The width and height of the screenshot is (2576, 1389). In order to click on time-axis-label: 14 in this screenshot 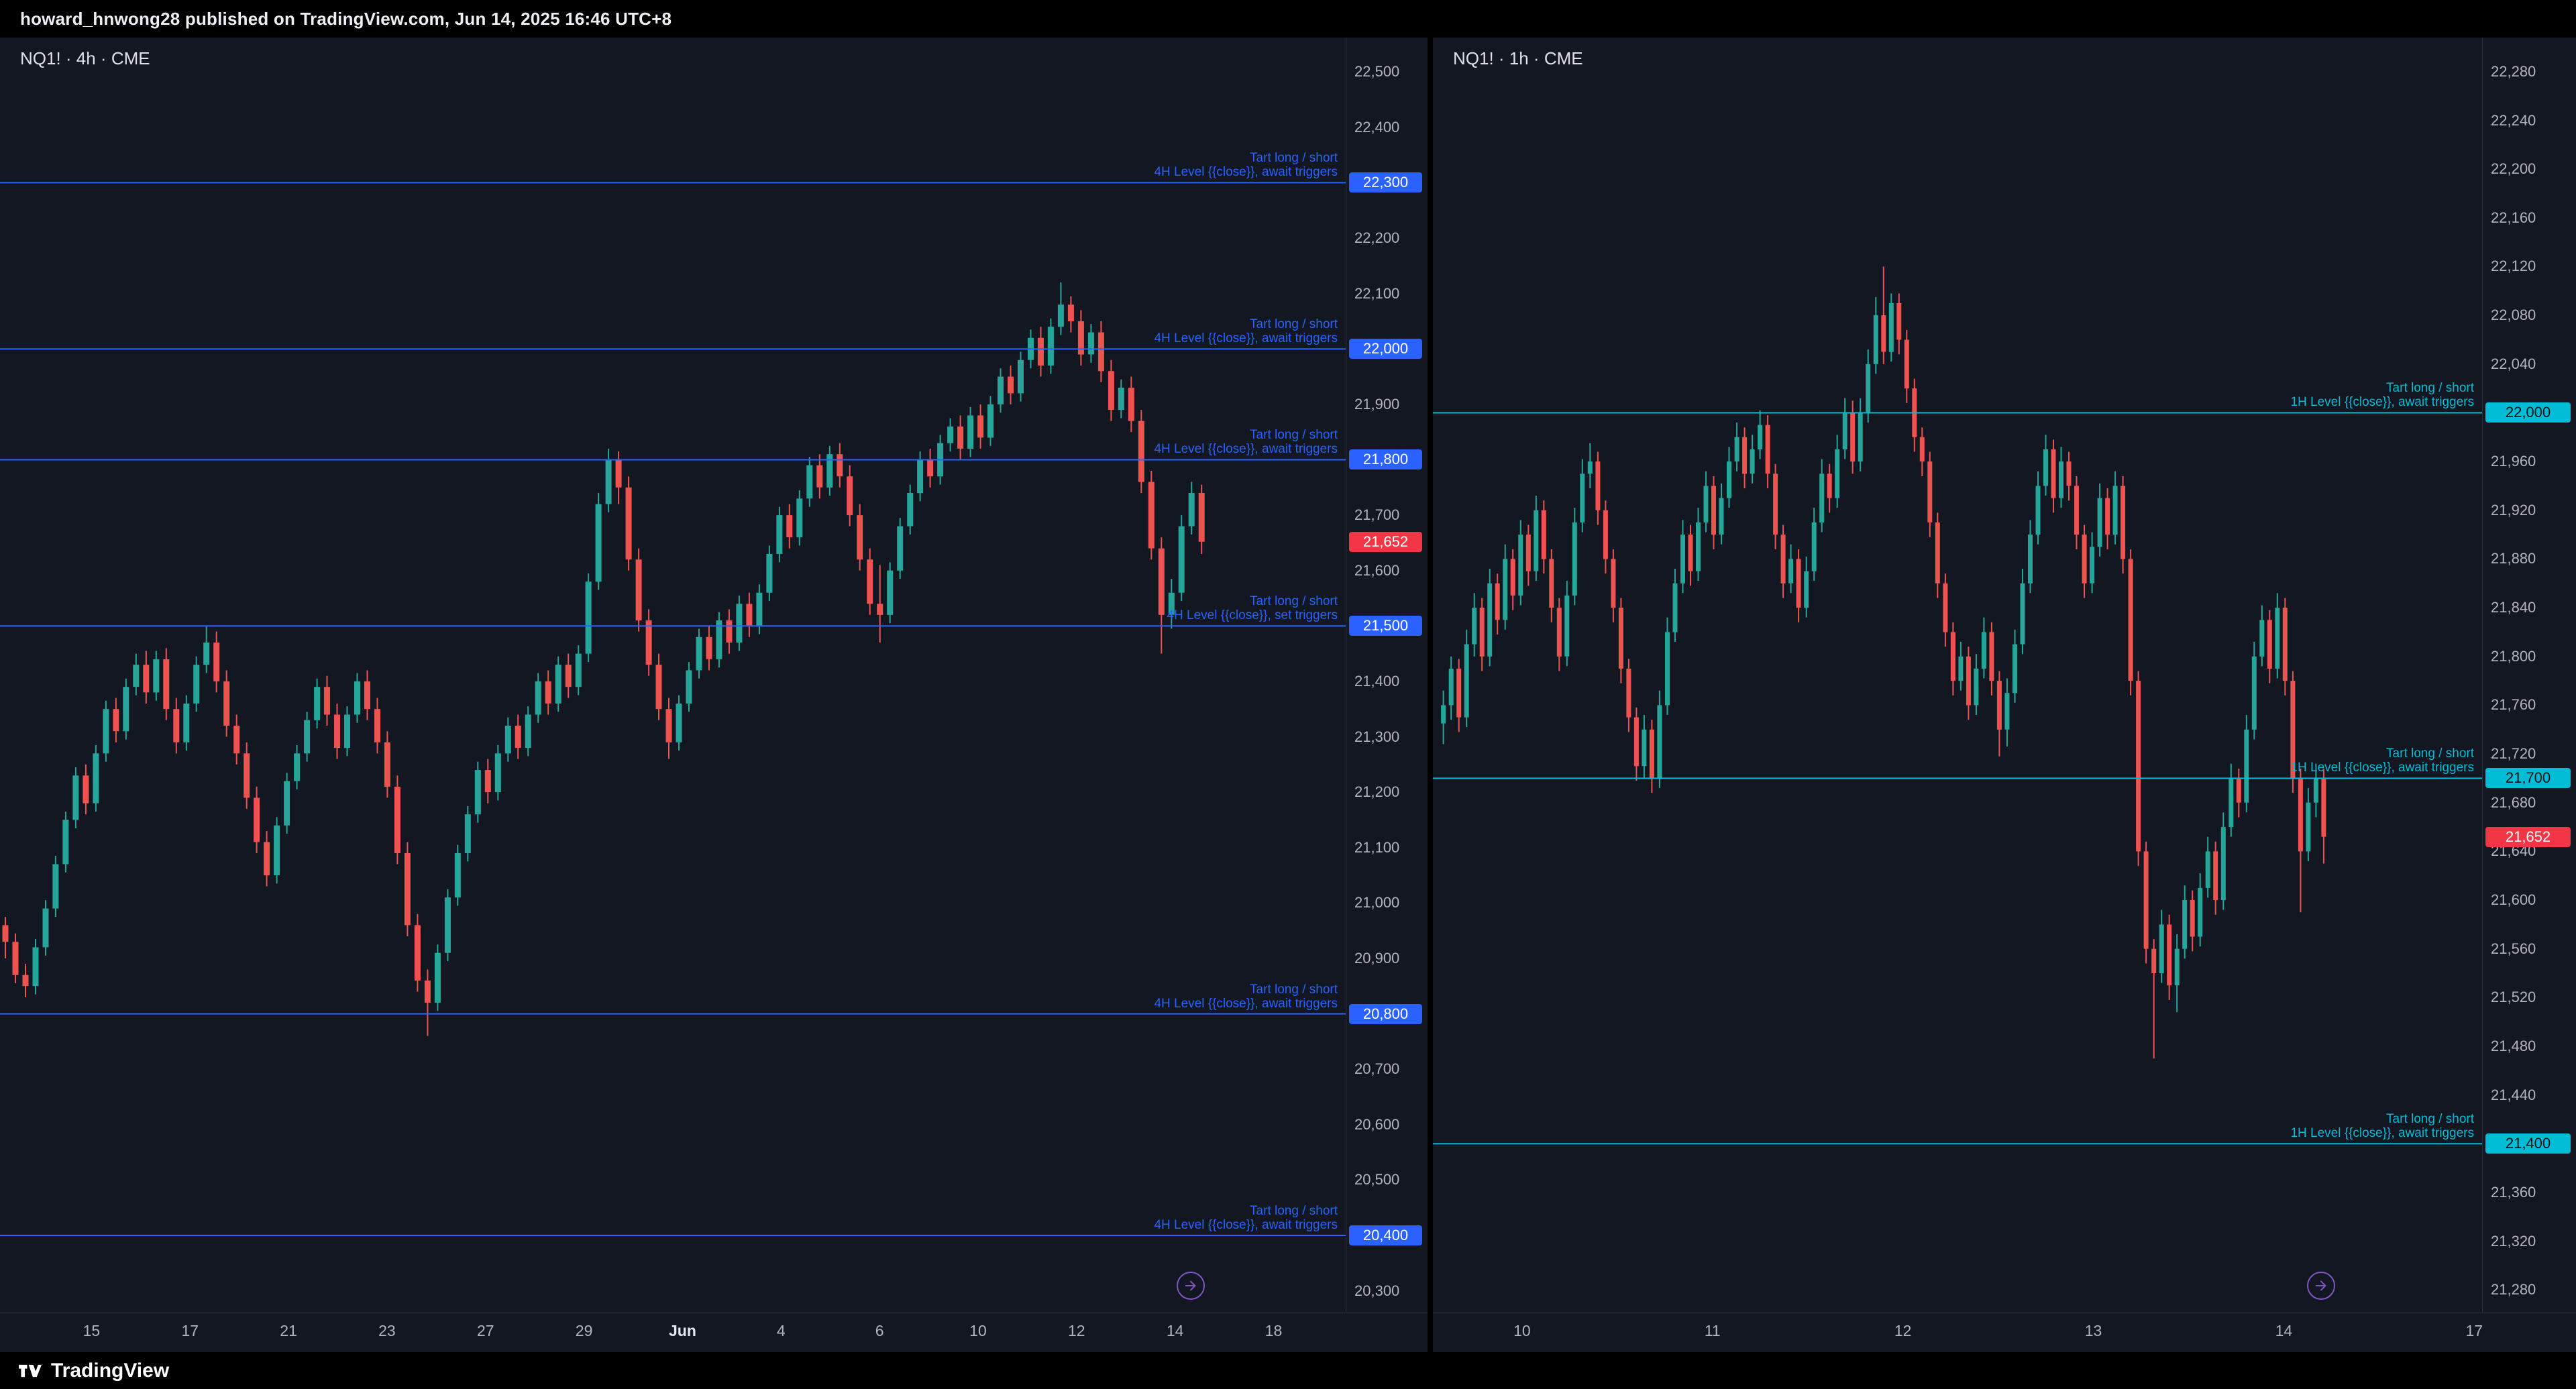, I will do `click(1175, 1330)`.